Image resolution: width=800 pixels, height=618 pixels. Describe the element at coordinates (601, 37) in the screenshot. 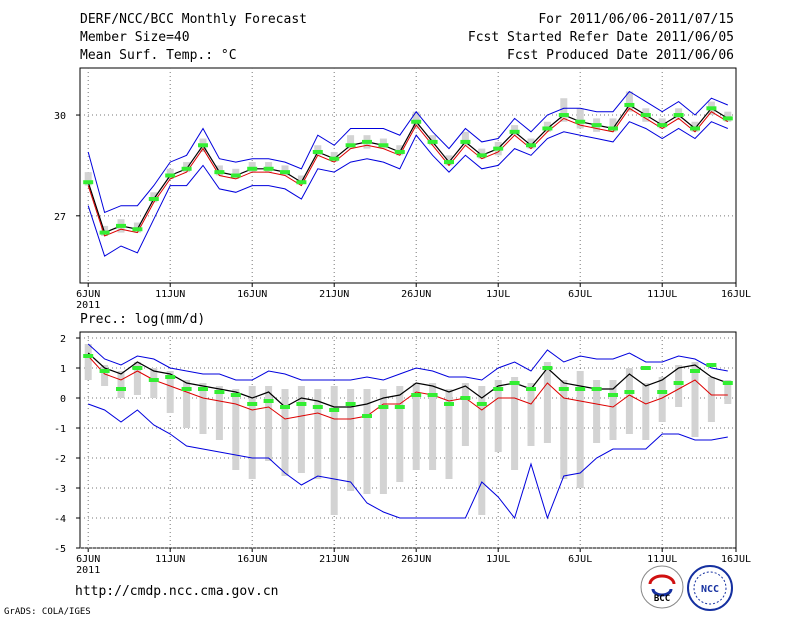

I see `forecast-start-date: Fcst Started Refer Date 2011/06/05` at that location.